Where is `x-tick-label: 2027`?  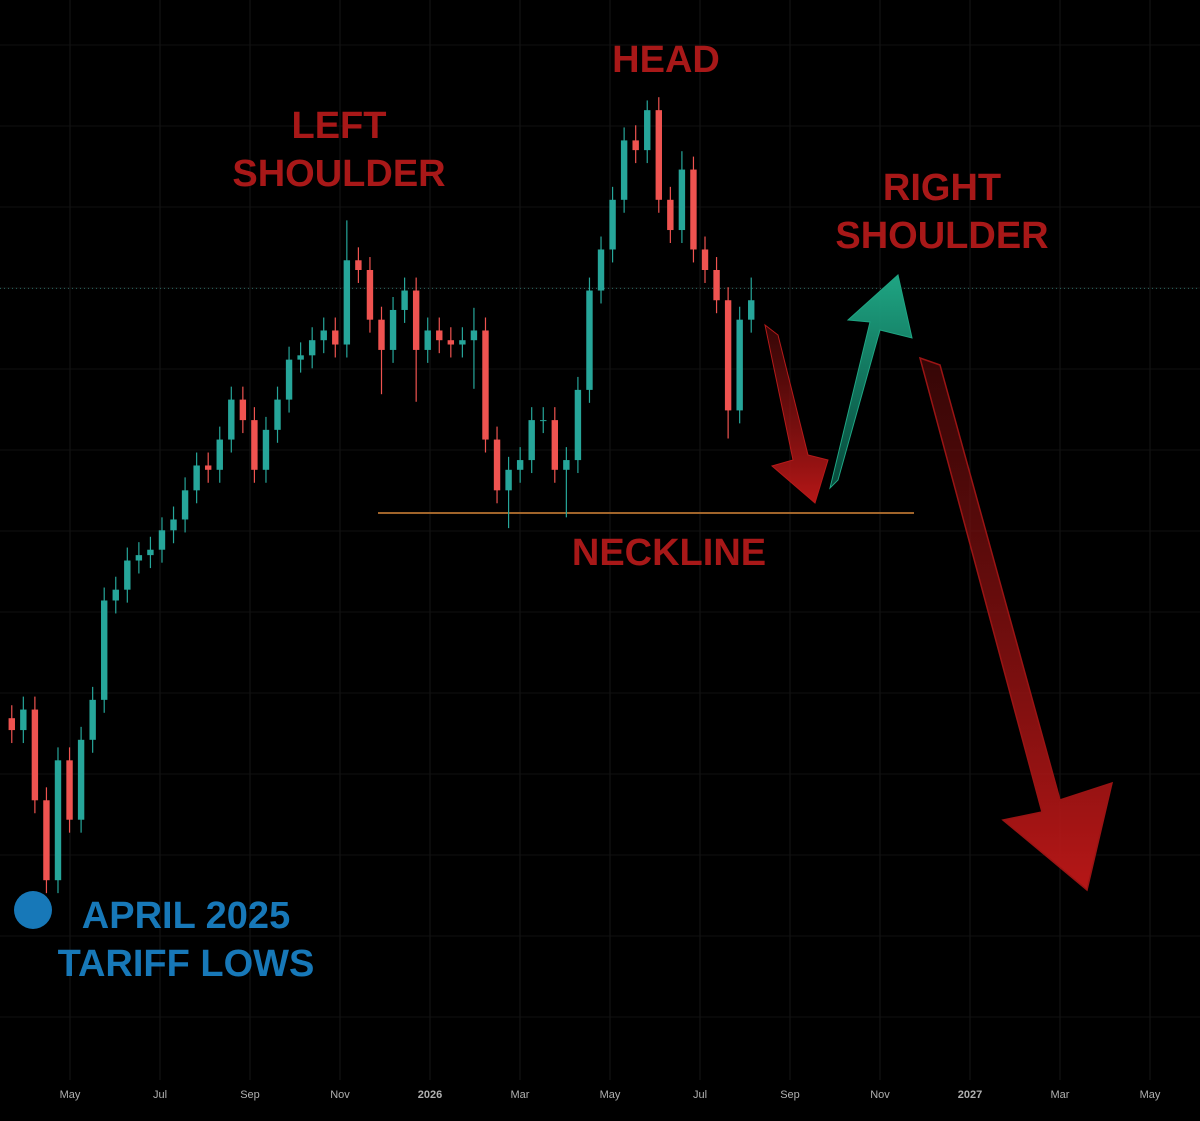 x-tick-label: 2027 is located at coordinates (970, 1095).